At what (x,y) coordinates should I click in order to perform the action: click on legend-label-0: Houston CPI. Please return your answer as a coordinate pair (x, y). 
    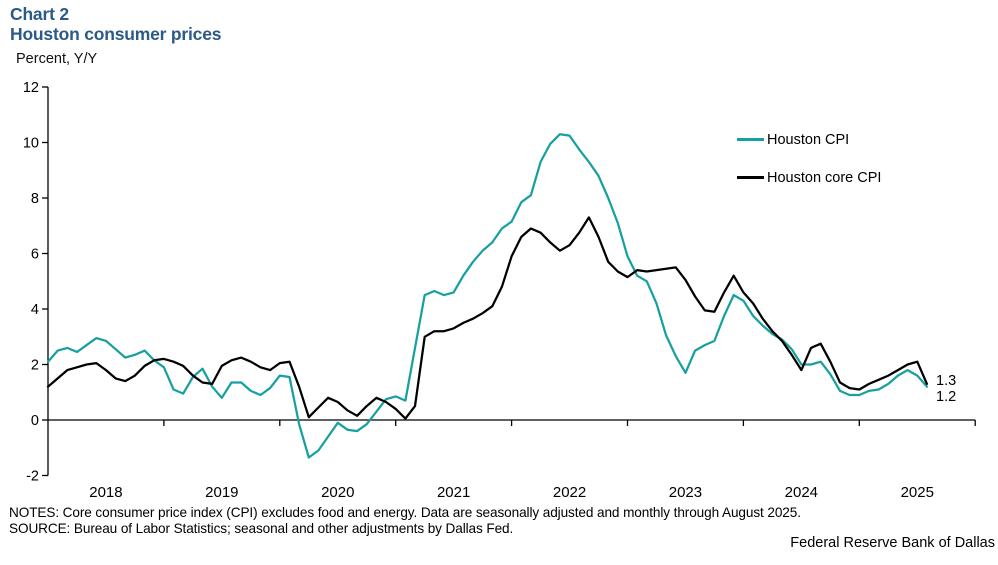
    Looking at the image, I should click on (808, 139).